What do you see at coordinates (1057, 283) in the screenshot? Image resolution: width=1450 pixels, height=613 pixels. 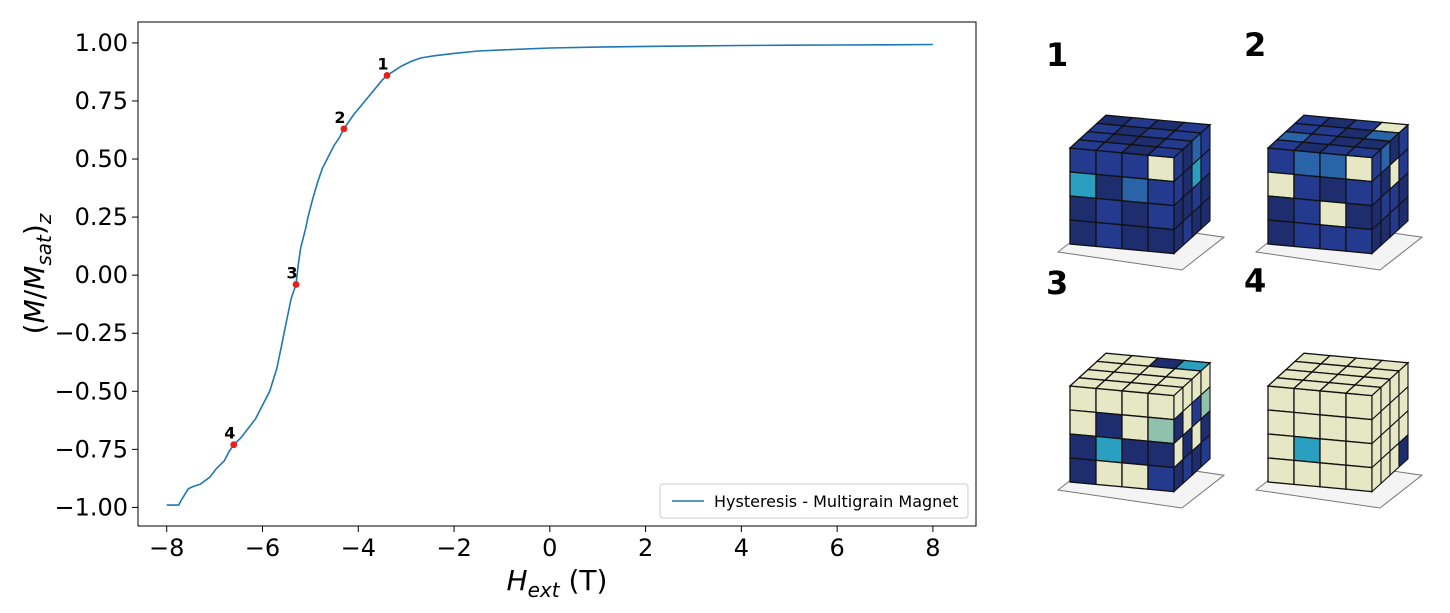 I see `snapshot-number: 3` at bounding box center [1057, 283].